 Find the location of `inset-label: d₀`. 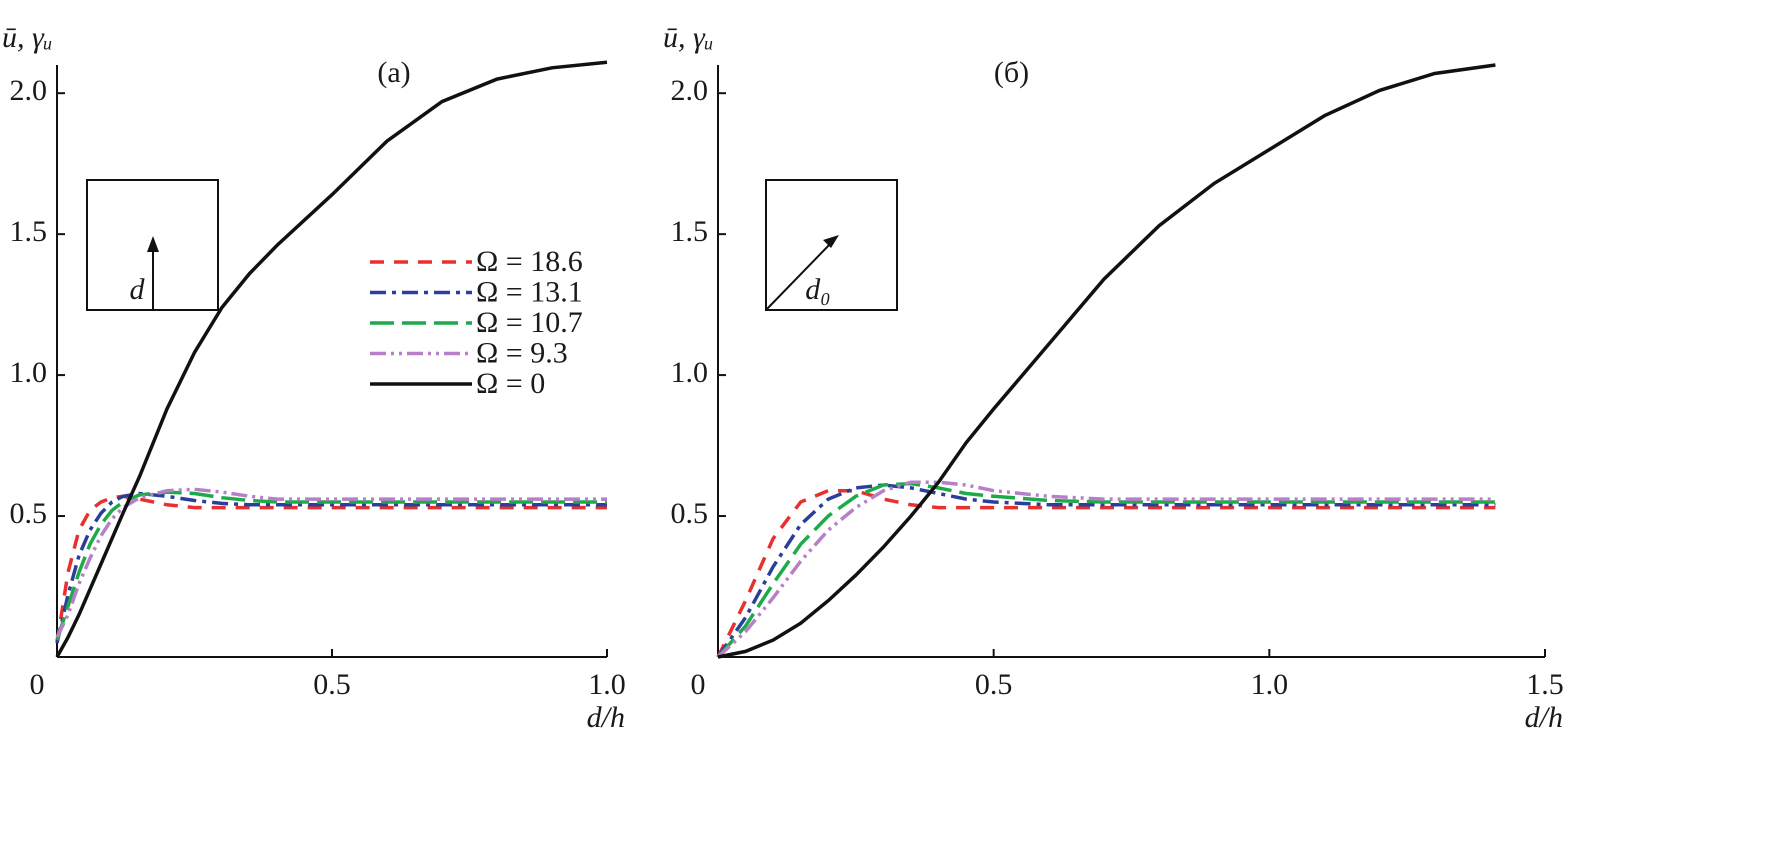

inset-label: d₀ is located at coordinates (817, 289).